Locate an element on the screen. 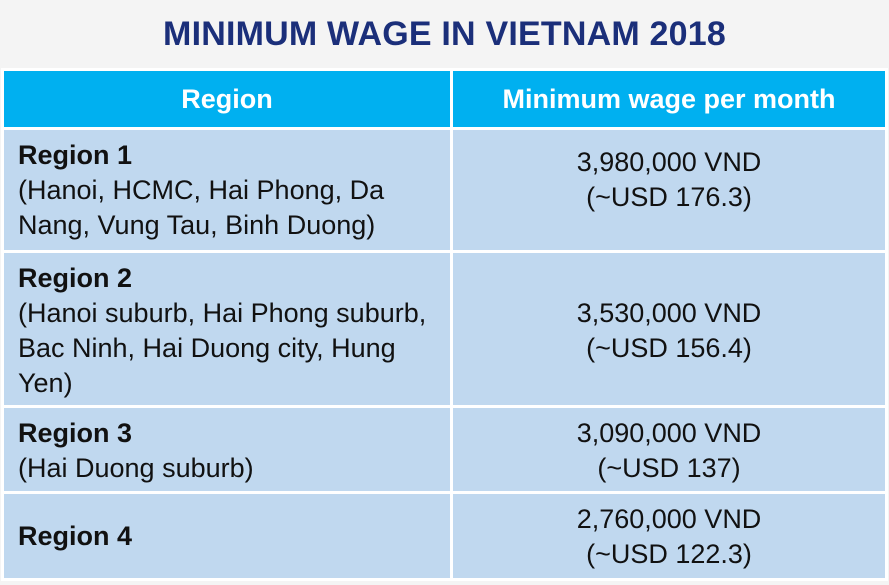 The height and width of the screenshot is (585, 889). wage-usd: (~USD 176.3) is located at coordinates (669, 197).